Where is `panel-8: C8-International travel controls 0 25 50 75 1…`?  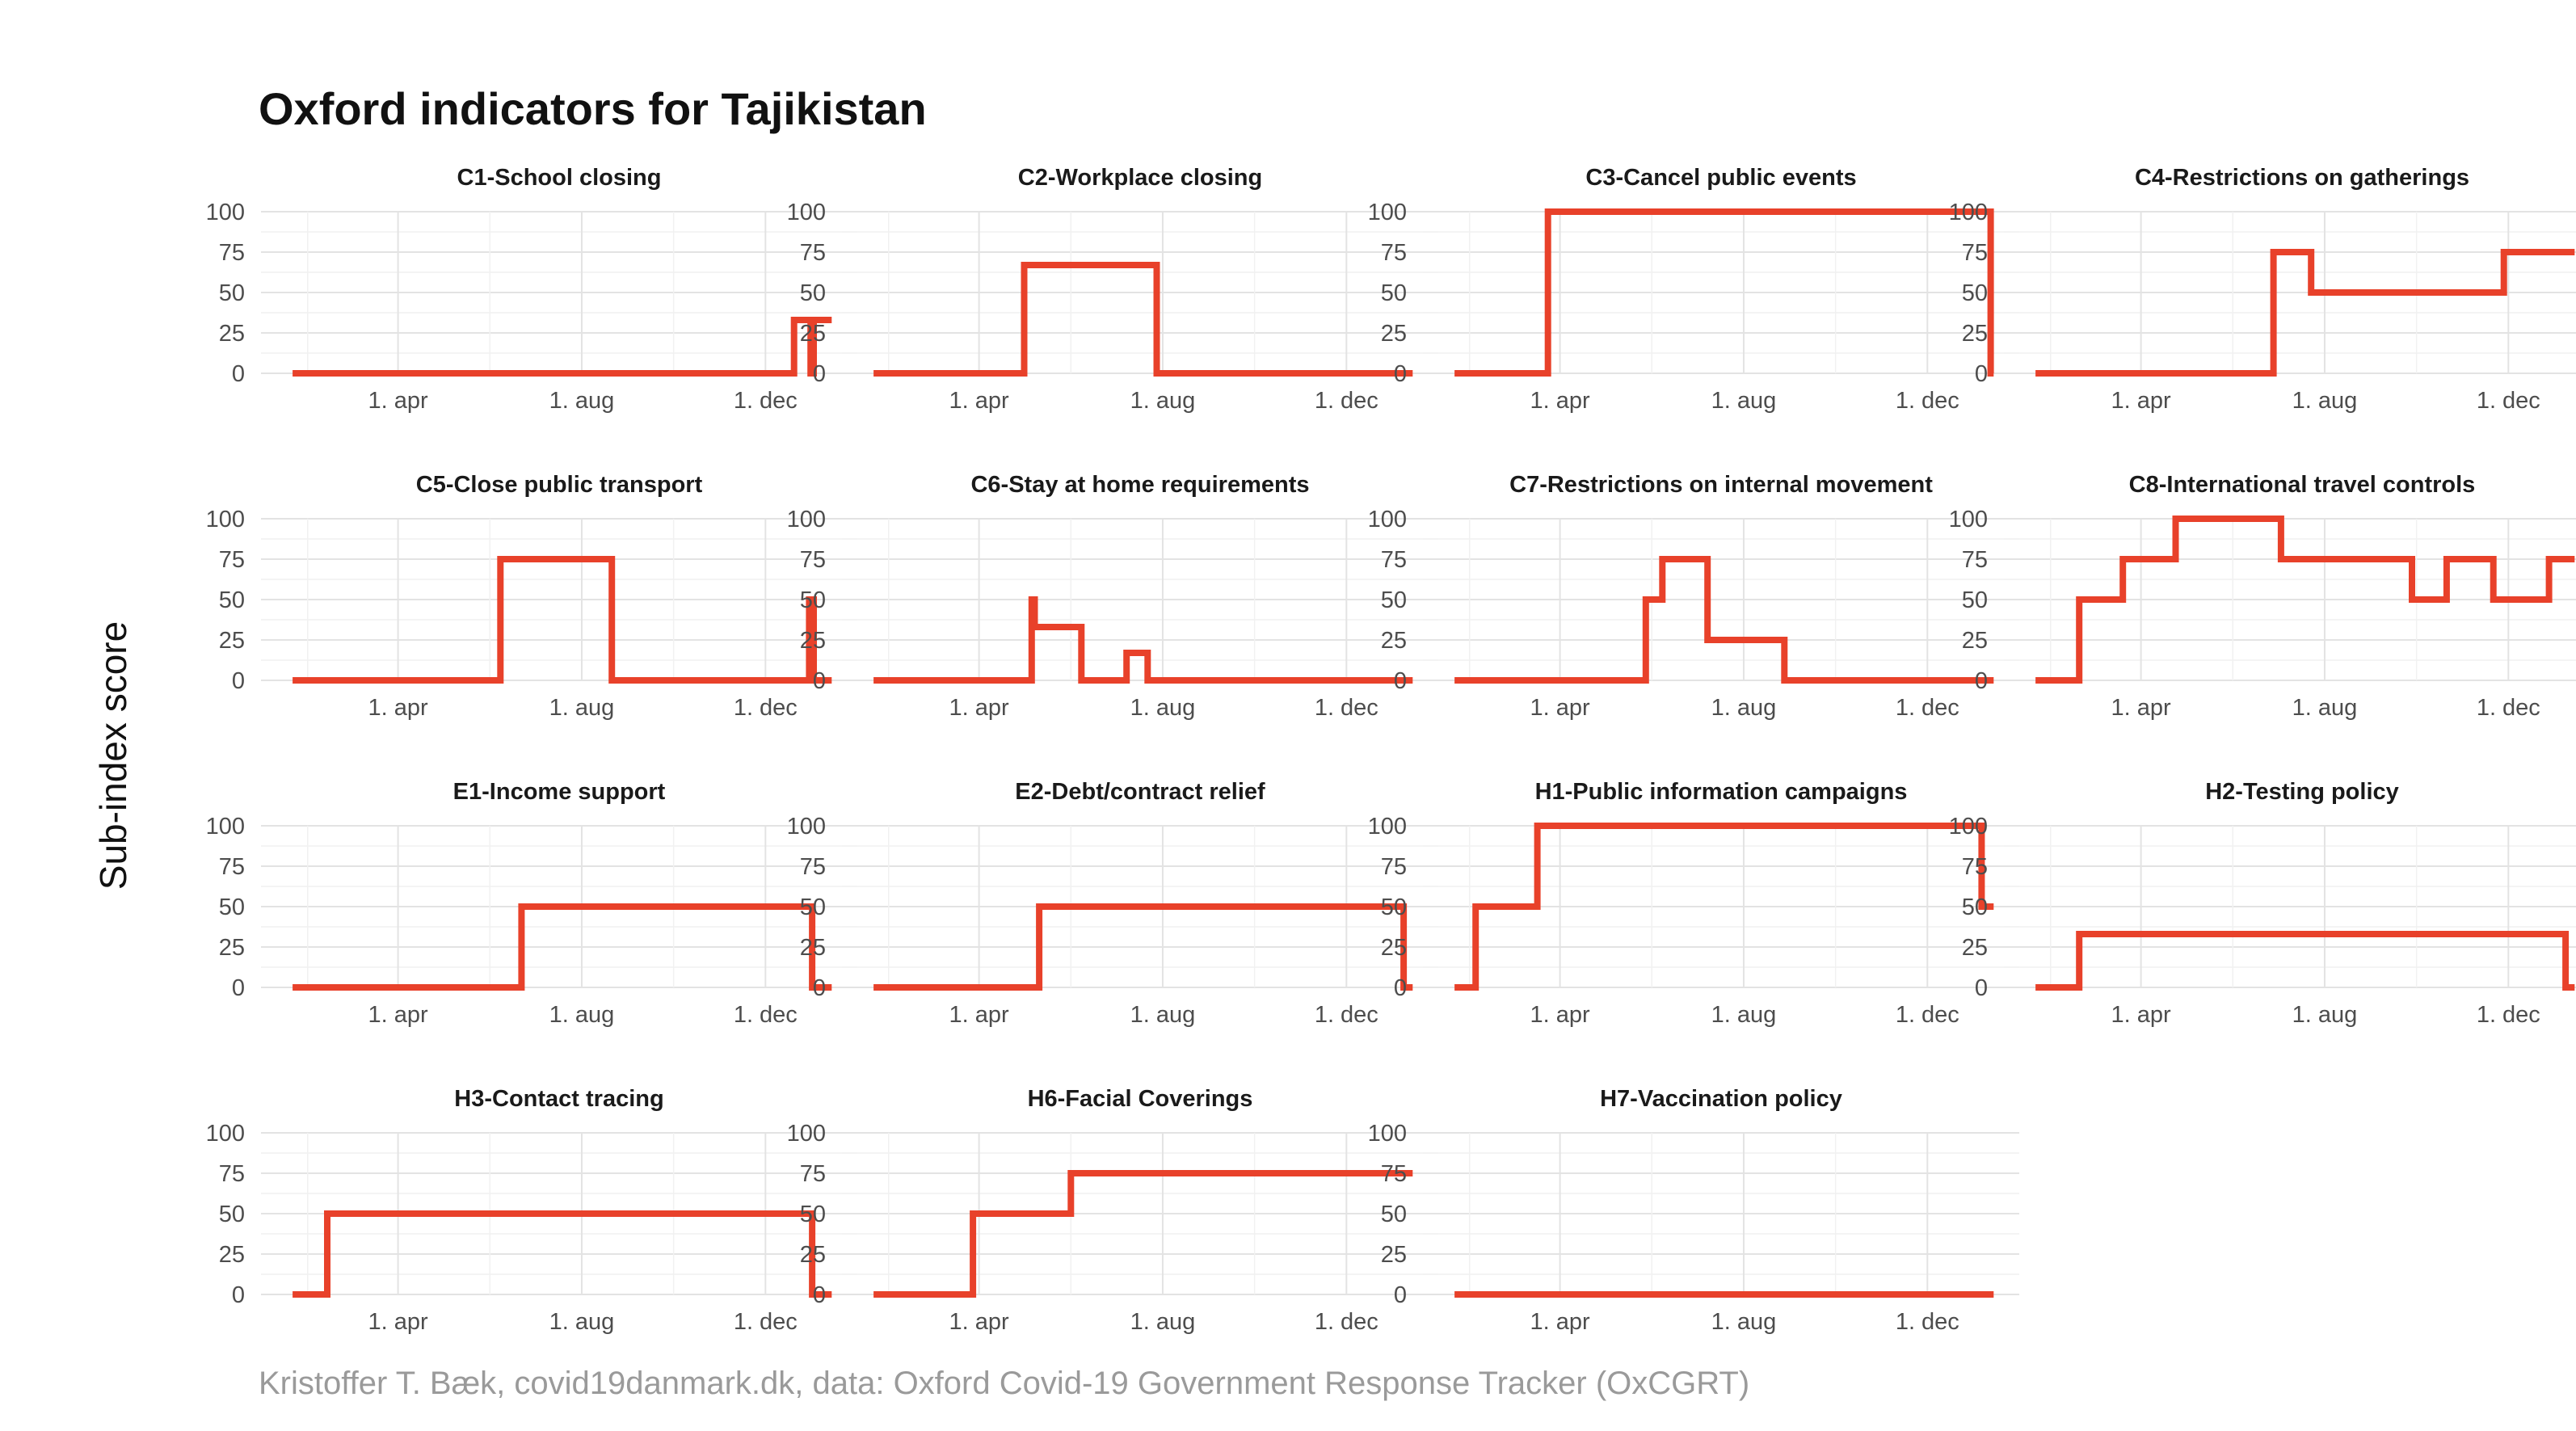 panel-8: C8-International travel controls 0 25 50 75 1… is located at coordinates (2262, 596).